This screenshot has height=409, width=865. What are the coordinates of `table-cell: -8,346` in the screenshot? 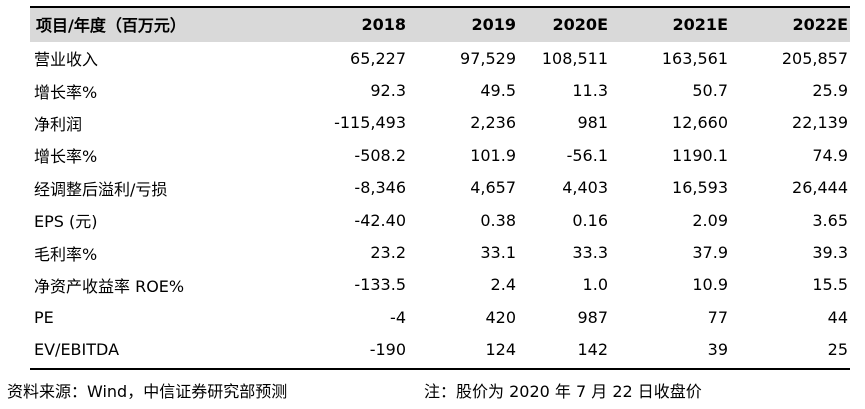 It's located at (380, 188).